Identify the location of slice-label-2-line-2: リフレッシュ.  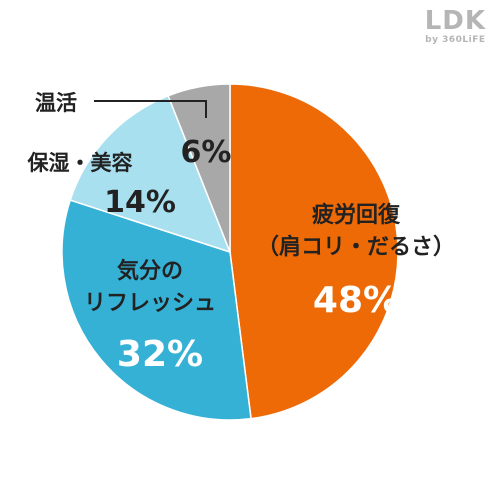
(150, 303).